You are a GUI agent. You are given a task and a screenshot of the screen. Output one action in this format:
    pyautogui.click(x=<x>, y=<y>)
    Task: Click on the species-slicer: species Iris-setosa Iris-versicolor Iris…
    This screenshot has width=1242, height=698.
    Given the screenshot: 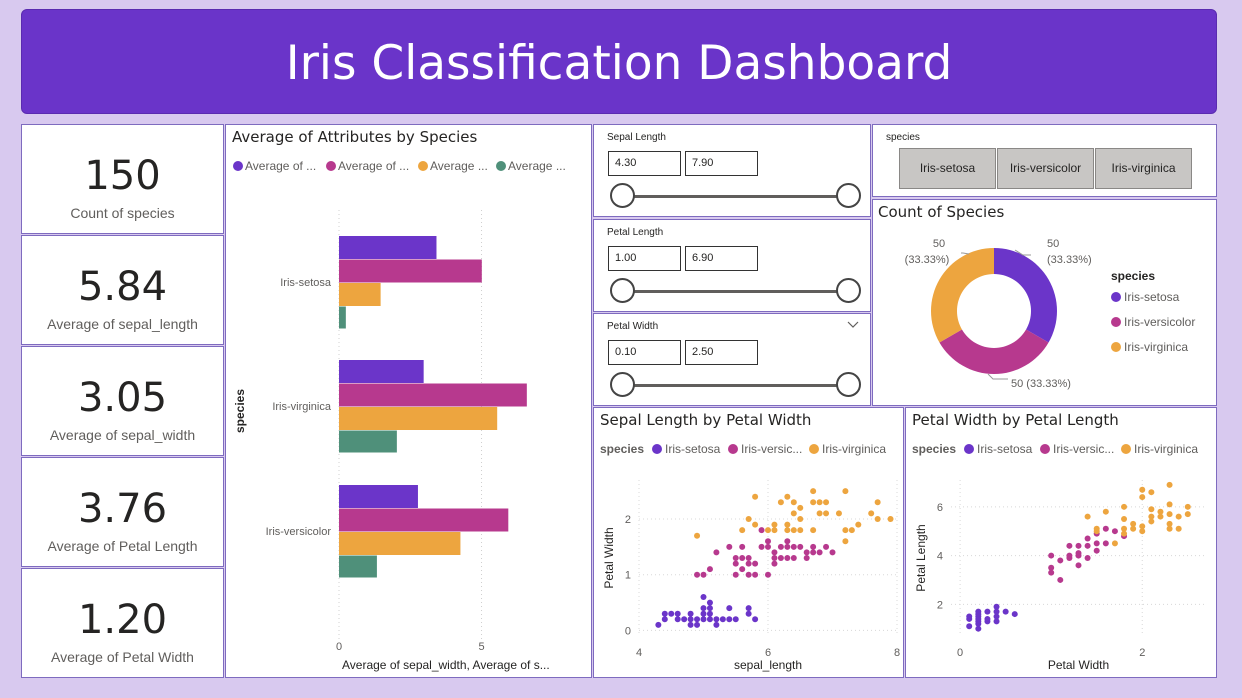 What is the action you would take?
    pyautogui.click(x=1044, y=160)
    